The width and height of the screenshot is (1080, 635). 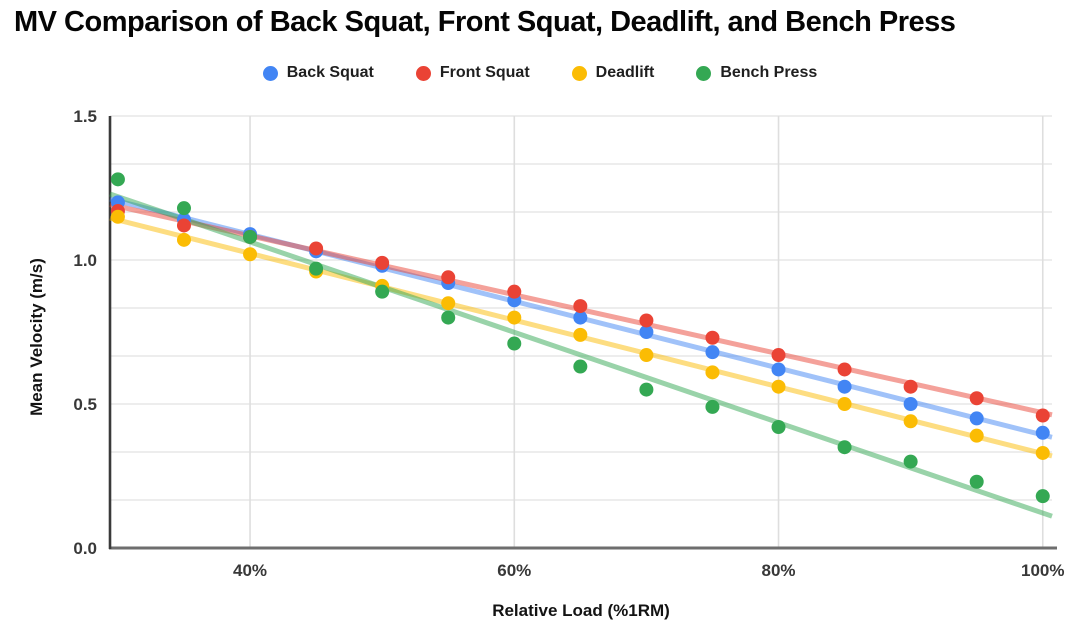 What do you see at coordinates (581, 610) in the screenshot?
I see `x-axis-title: Relative Load (%1RM)` at bounding box center [581, 610].